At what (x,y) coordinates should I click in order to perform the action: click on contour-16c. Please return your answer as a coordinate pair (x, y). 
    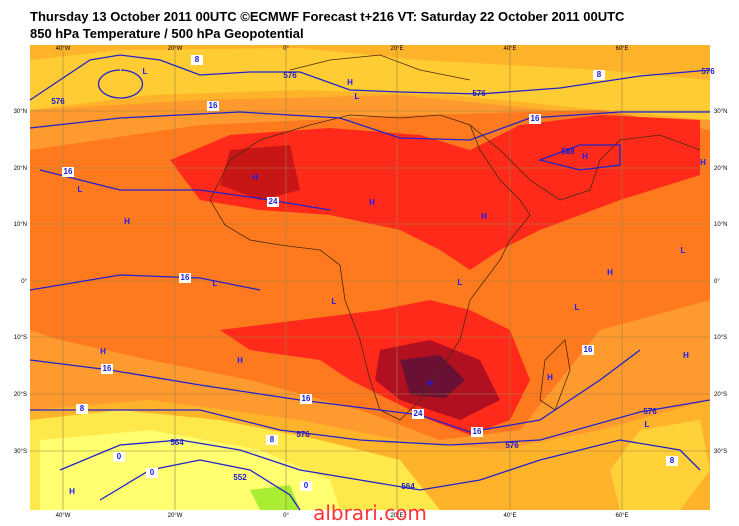
    Looking at the image, I should click on (335, 391).